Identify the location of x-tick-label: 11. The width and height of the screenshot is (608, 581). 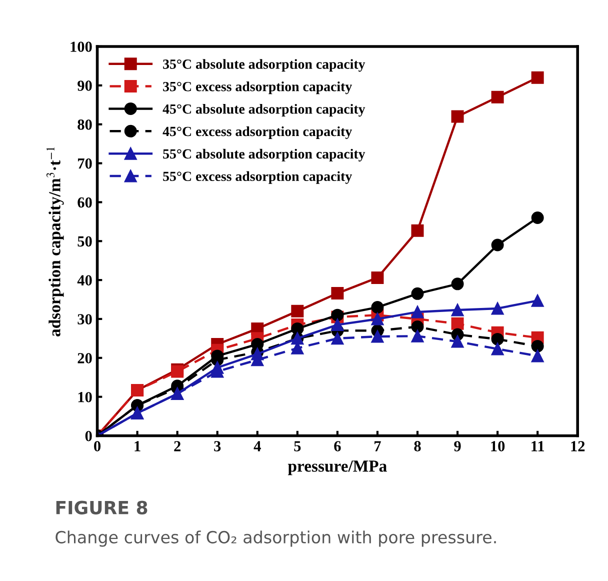
(538, 446).